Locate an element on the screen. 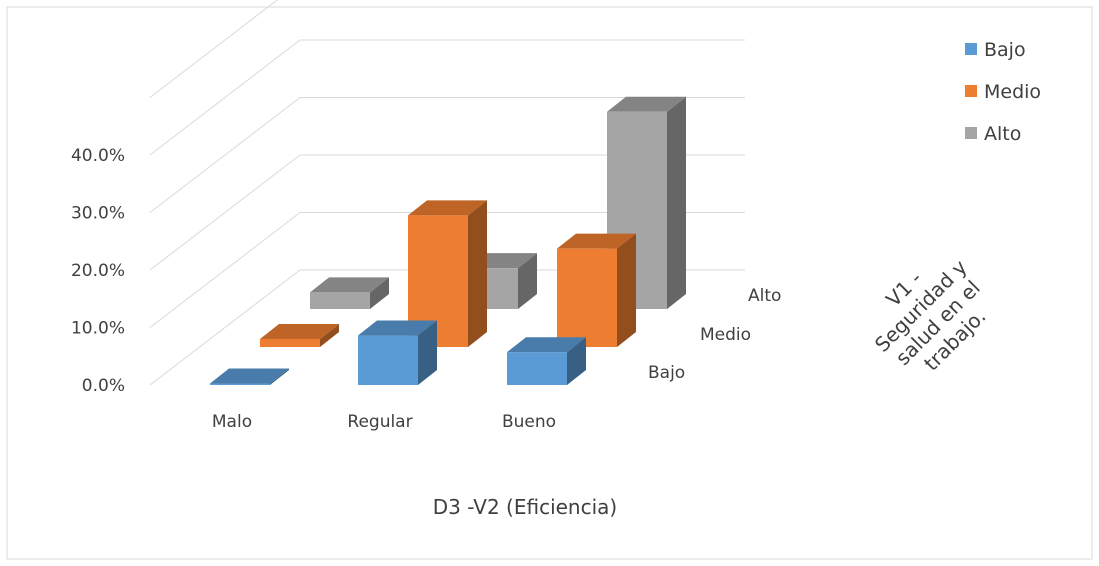 The image size is (1099, 566). bar-medio-bueno is located at coordinates (596, 290).